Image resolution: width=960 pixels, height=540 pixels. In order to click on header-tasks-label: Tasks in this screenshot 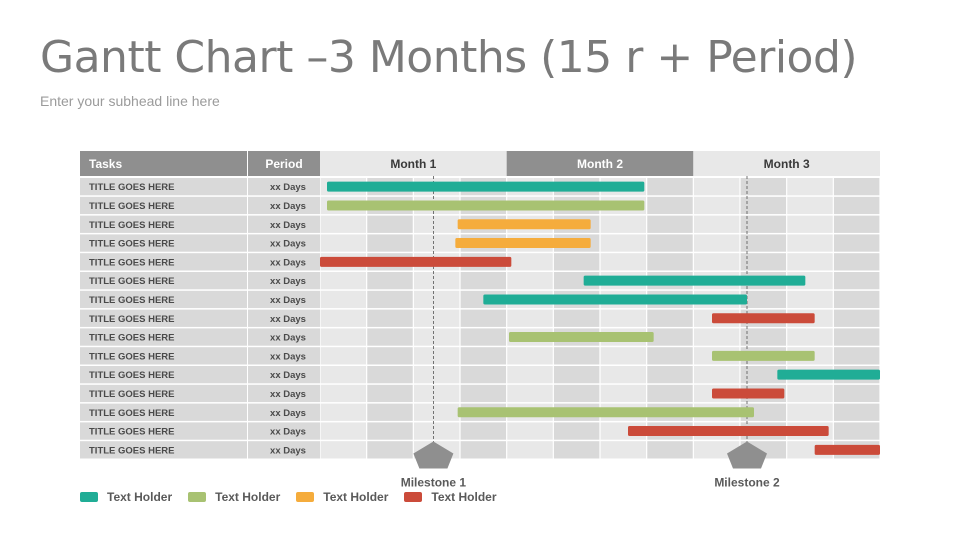, I will do `click(105, 164)`.